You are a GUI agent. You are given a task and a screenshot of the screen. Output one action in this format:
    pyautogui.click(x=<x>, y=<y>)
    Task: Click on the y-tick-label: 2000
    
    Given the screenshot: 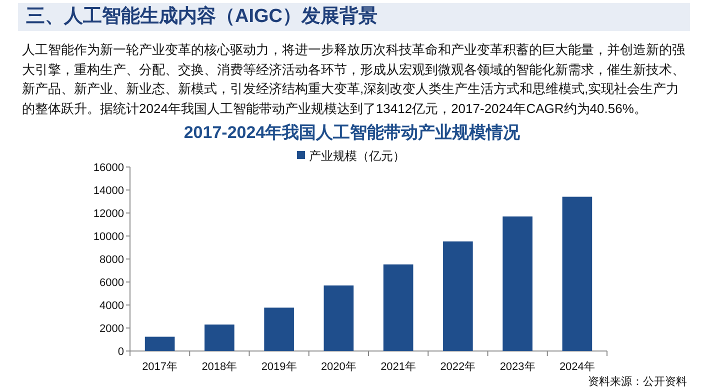 What is the action you would take?
    pyautogui.click(x=112, y=329)
    